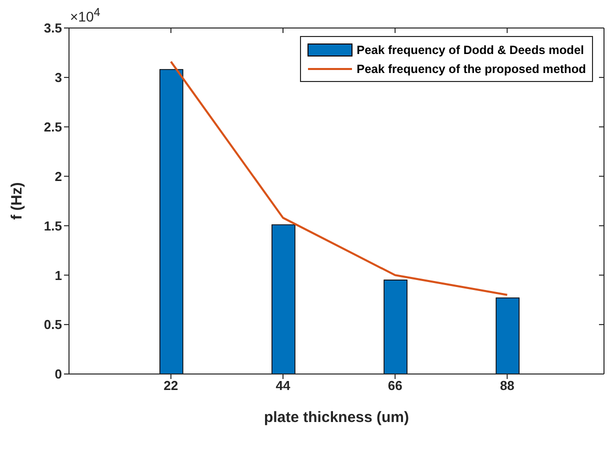 This screenshot has width=615, height=470. Describe the element at coordinates (58, 176) in the screenshot. I see `y-tick-label: 2` at that location.